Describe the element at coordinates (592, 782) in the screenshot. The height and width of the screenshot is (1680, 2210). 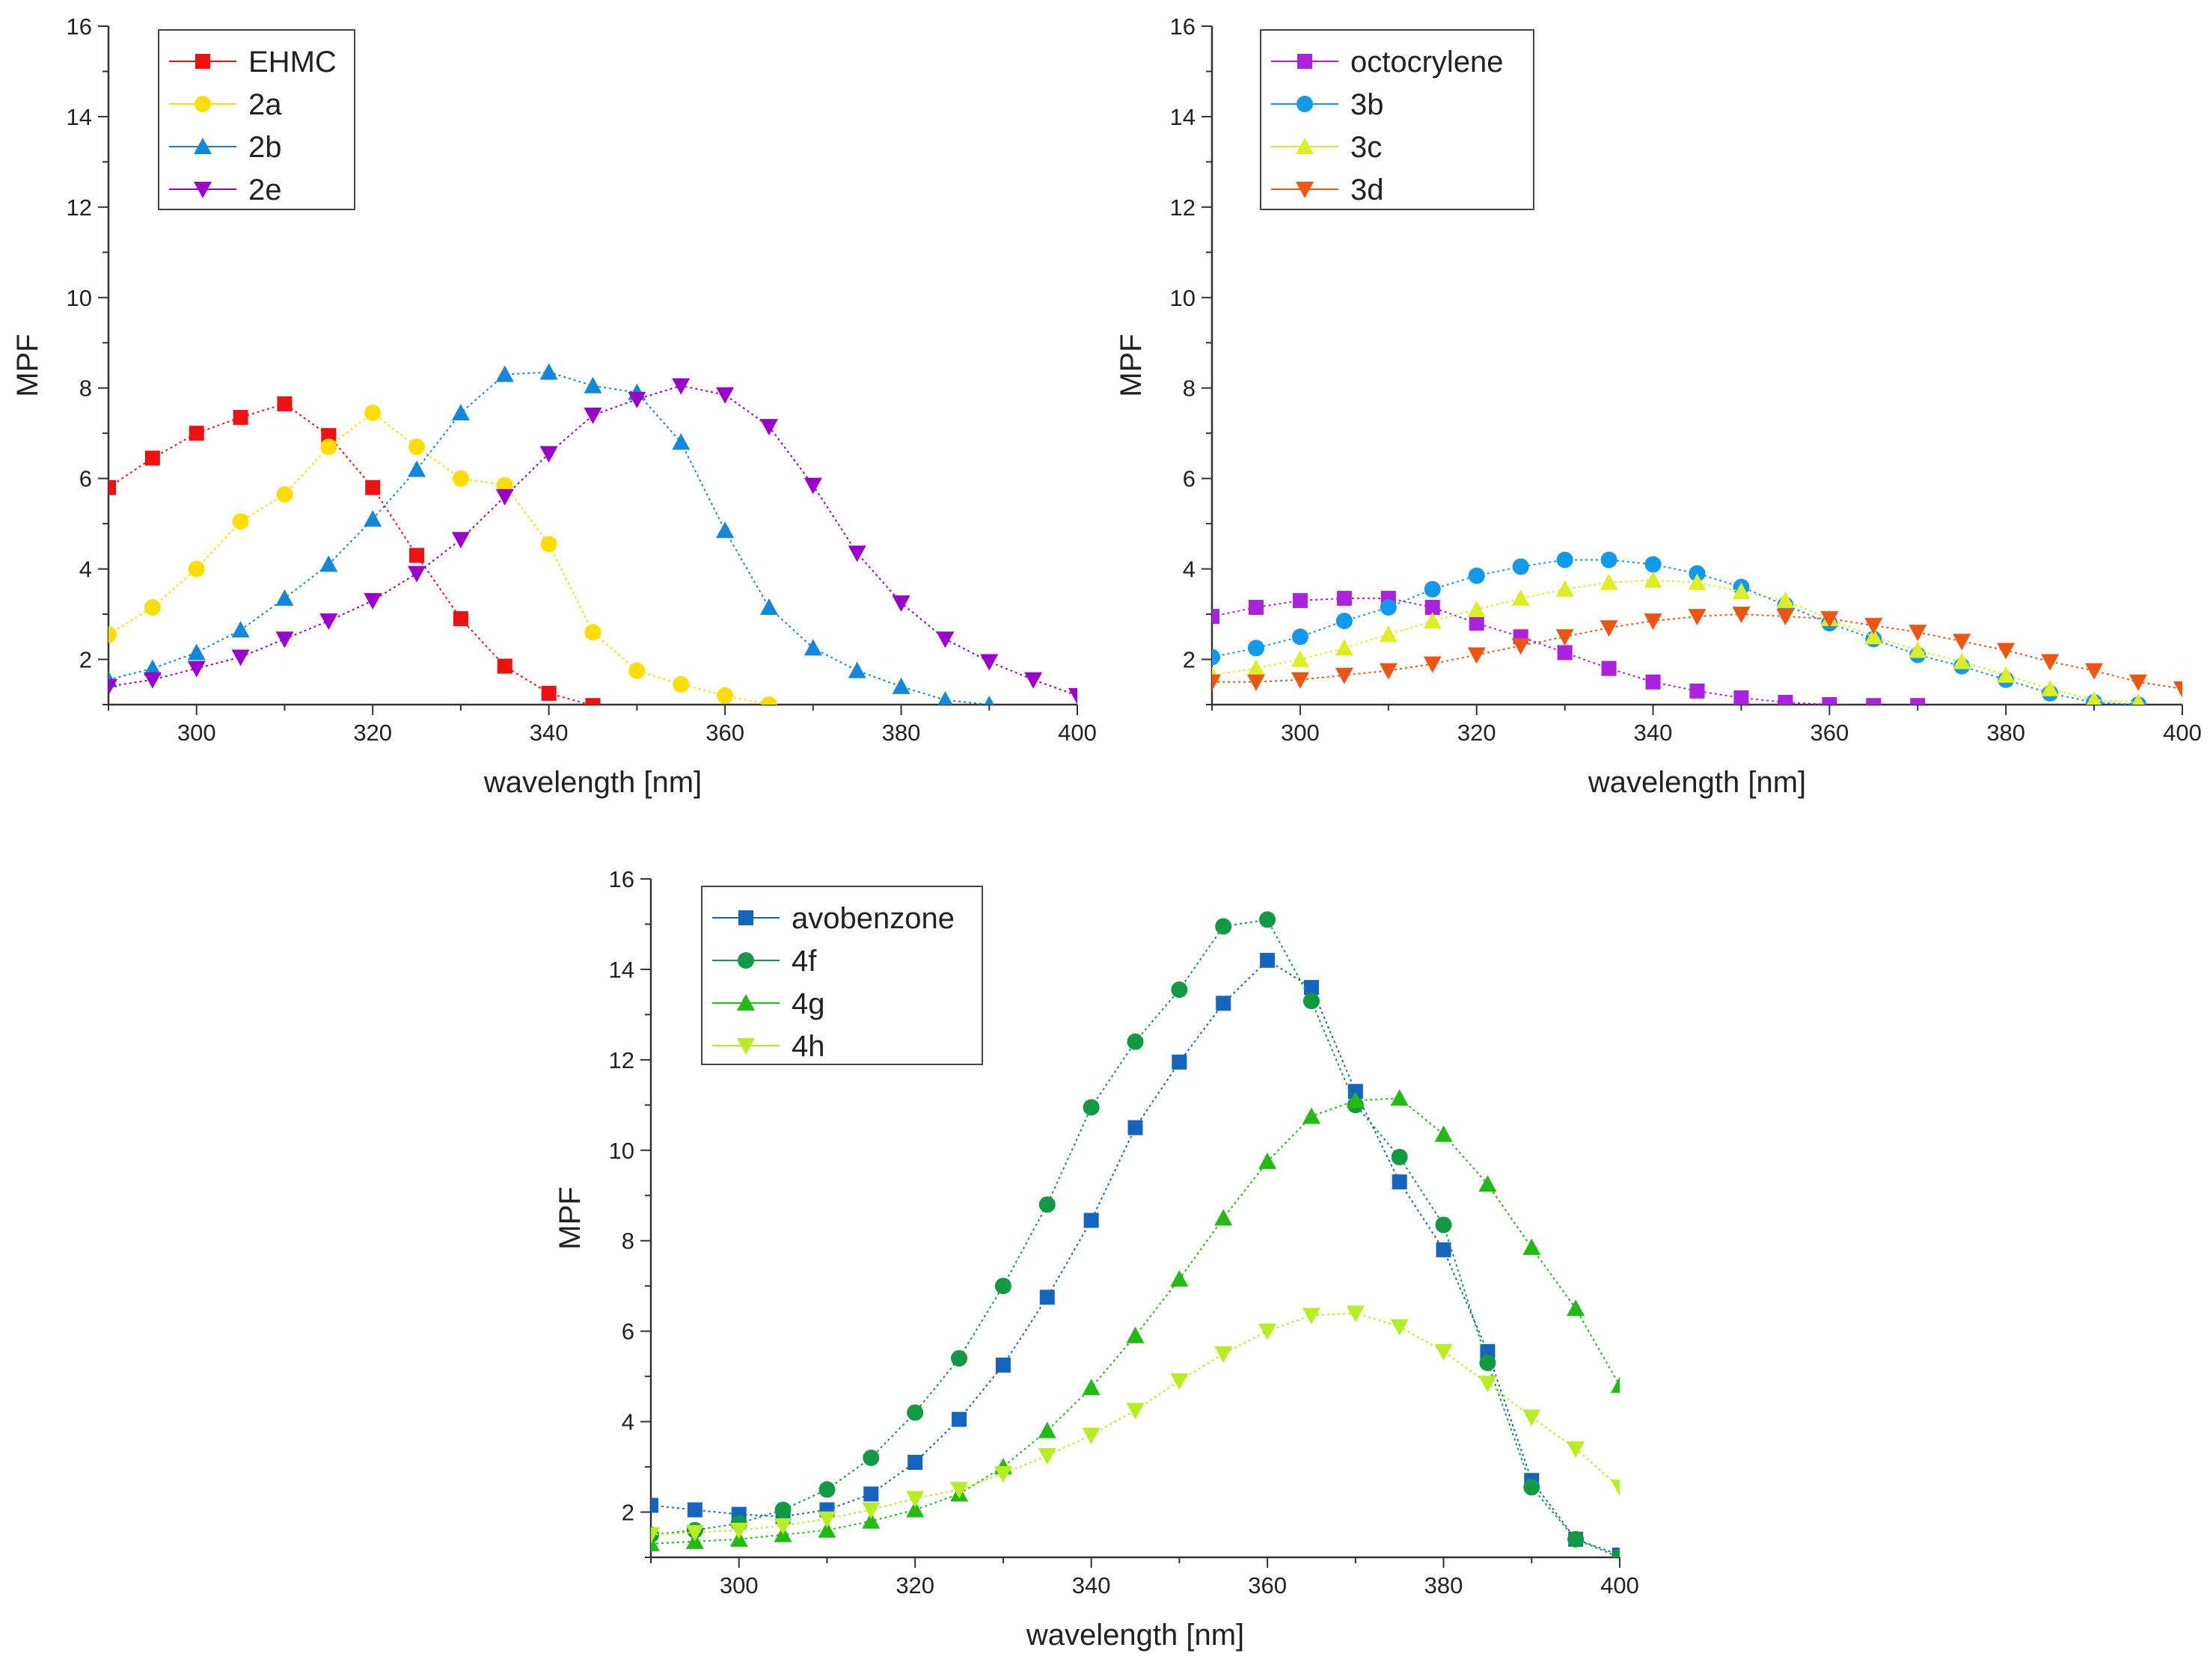
I see `x-axis-title: wavelength [nm]` at that location.